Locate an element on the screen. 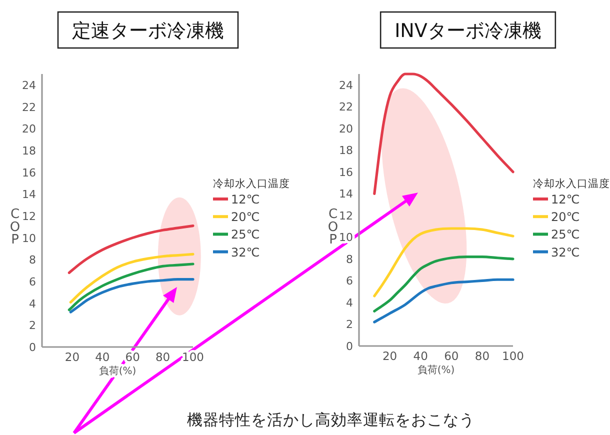  x-tick-label: 60 is located at coordinates (451, 356).